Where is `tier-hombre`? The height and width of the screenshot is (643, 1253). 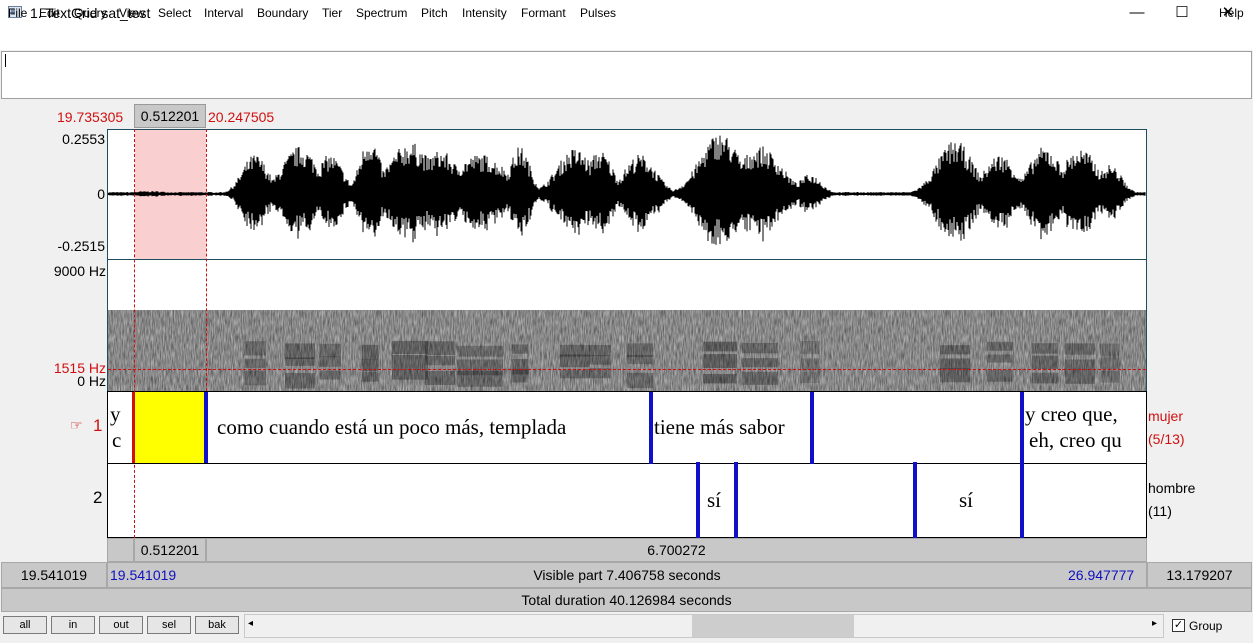
tier-hombre is located at coordinates (627, 501).